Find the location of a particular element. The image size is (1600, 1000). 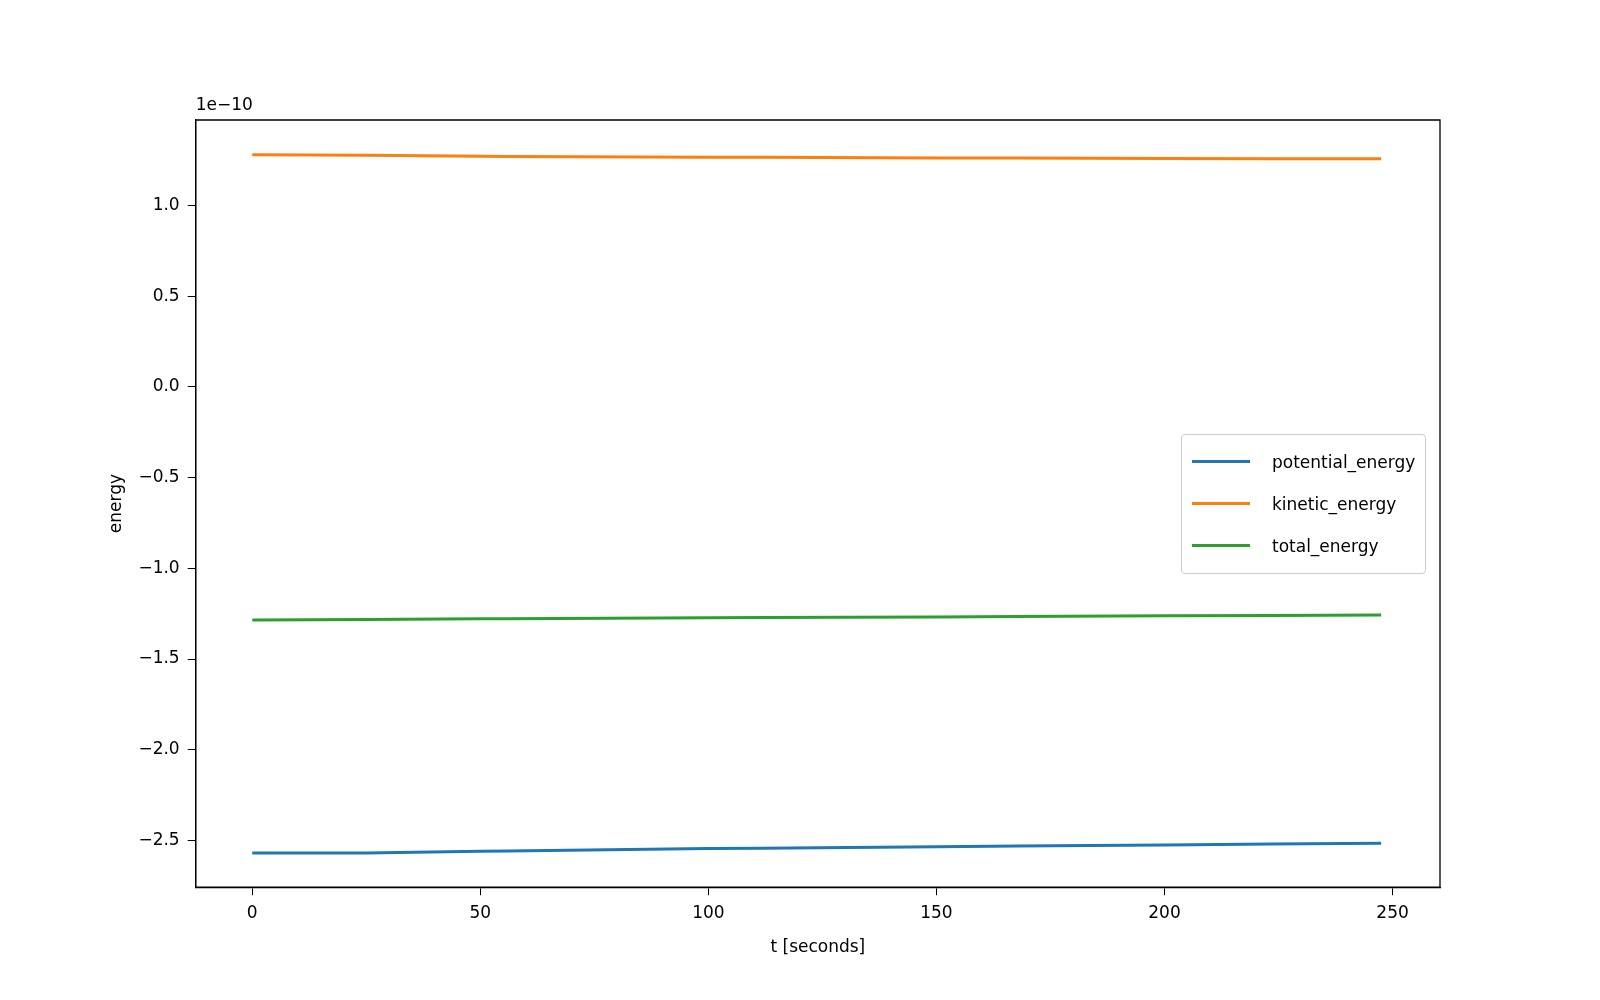

x-tick-label: 0 is located at coordinates (252, 911).